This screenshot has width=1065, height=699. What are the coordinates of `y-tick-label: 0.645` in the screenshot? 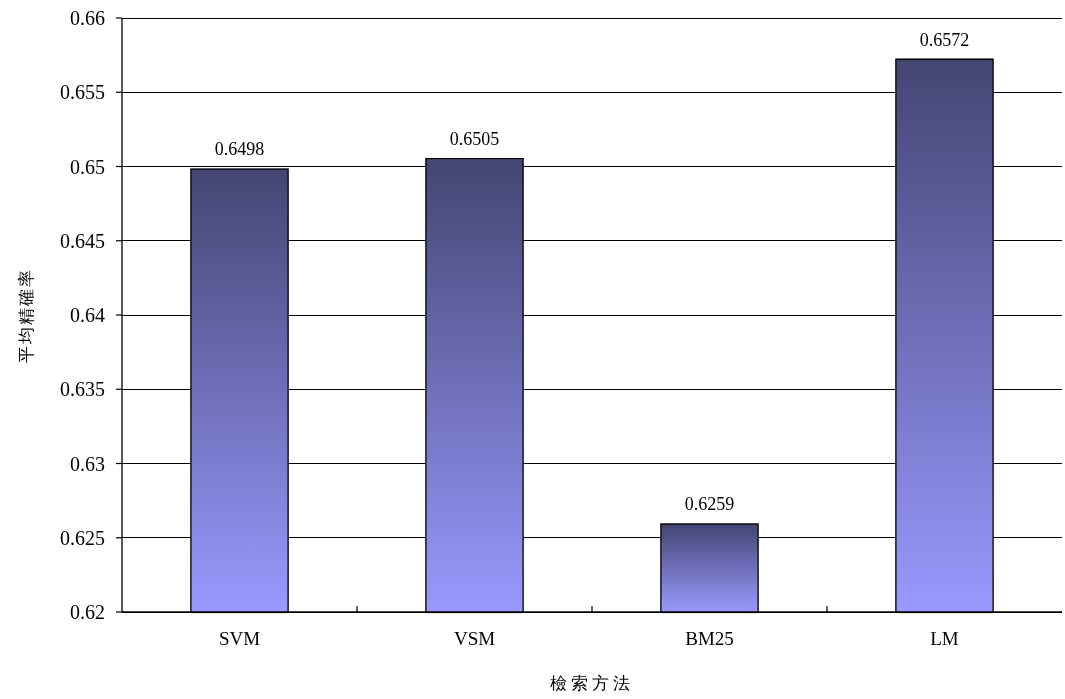 It's located at (82, 240).